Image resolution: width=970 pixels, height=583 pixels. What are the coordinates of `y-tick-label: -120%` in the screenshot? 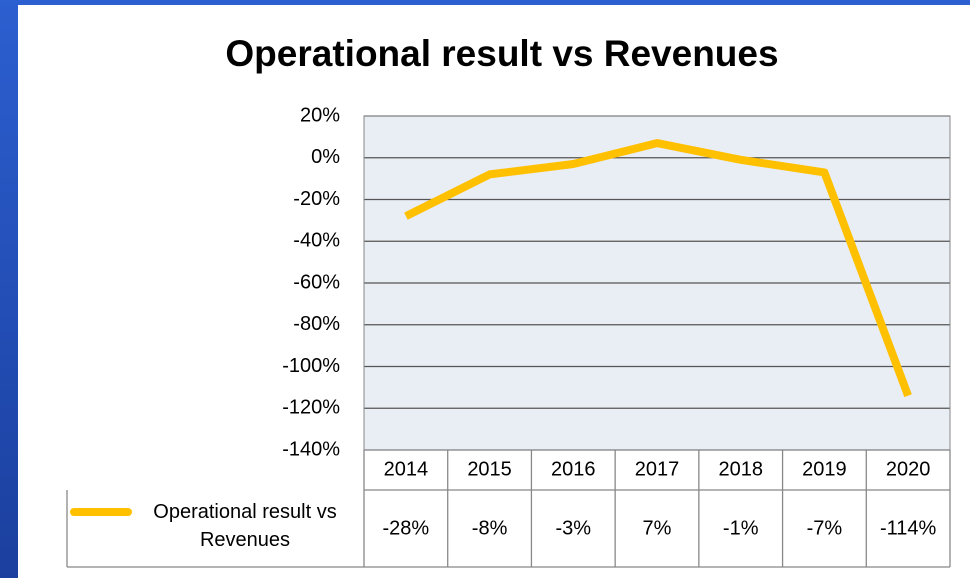 It's located at (311, 408).